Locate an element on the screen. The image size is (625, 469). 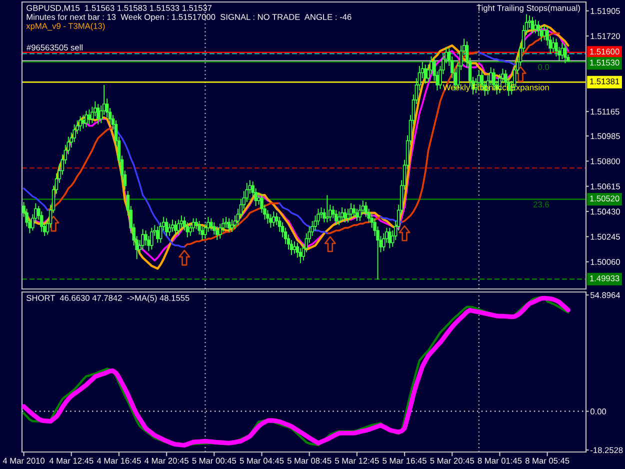
y-tick-label: 0.00 is located at coordinates (598, 411).